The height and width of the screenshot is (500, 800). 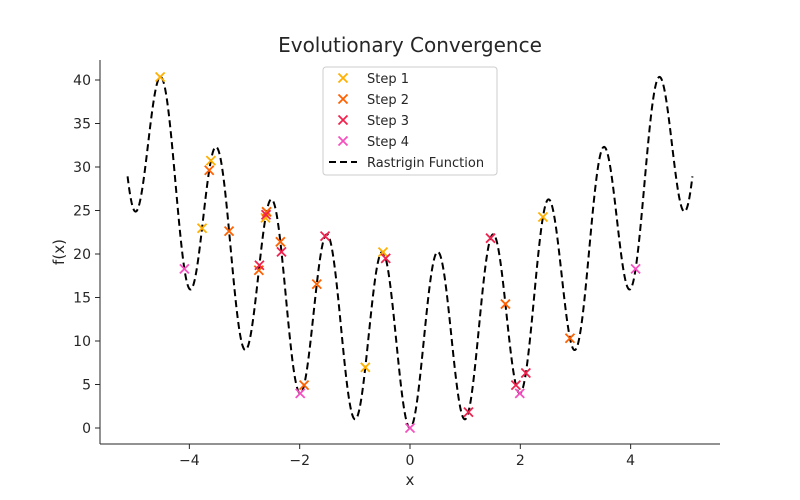 I want to click on legend-item-curve: Rastrigin Function, so click(x=406, y=163).